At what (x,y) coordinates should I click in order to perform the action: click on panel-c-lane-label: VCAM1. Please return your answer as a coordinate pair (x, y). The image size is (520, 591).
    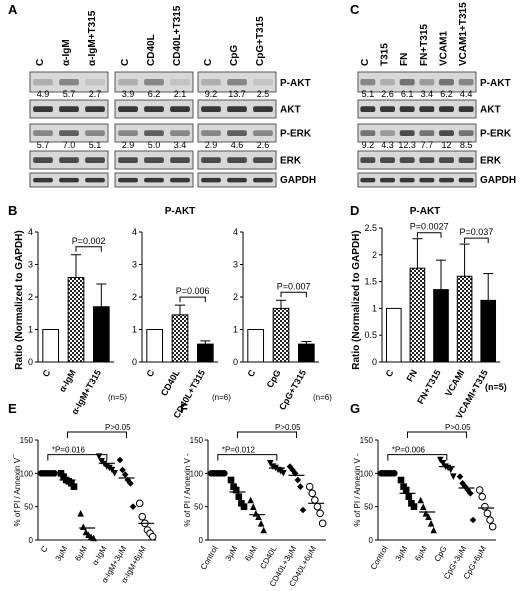
    Looking at the image, I should click on (444, 48).